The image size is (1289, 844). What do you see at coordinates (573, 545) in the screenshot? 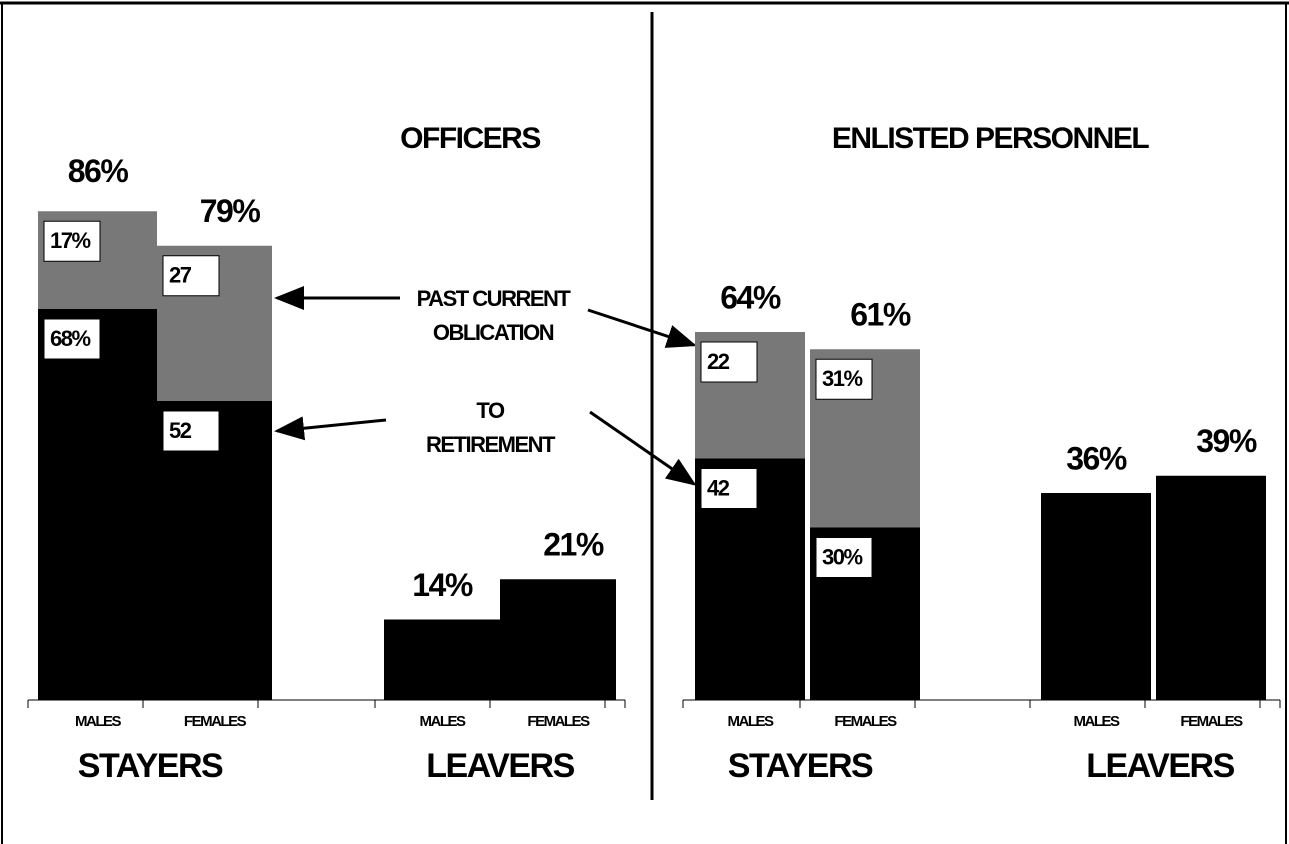
I see `total-label: 21%` at bounding box center [573, 545].